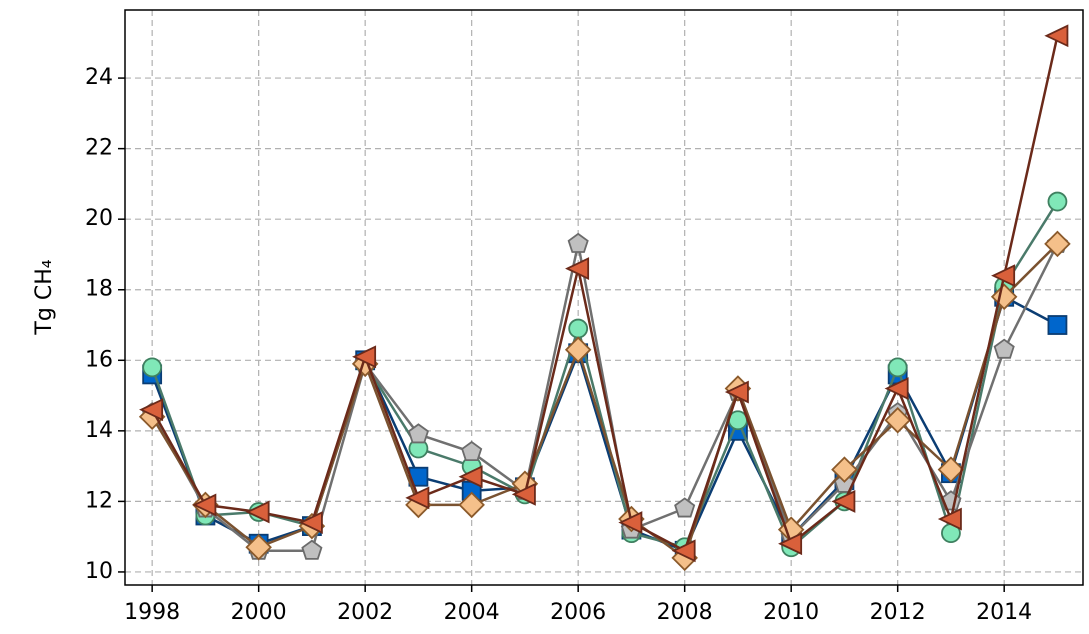 The width and height of the screenshot is (1089, 634). Describe the element at coordinates (99, 571) in the screenshot. I see `y-tick-label: 10` at that location.